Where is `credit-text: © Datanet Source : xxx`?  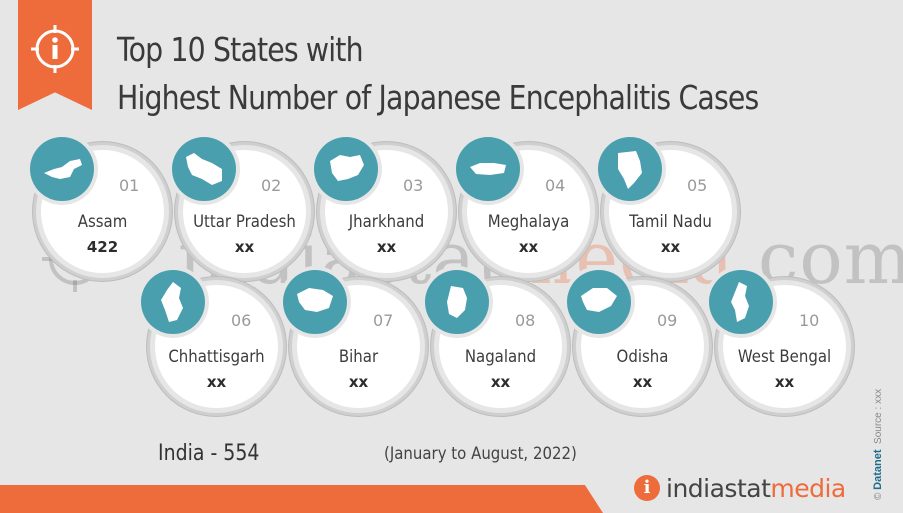
credit-text: © Datanet Source : xxx is located at coordinates (878, 444).